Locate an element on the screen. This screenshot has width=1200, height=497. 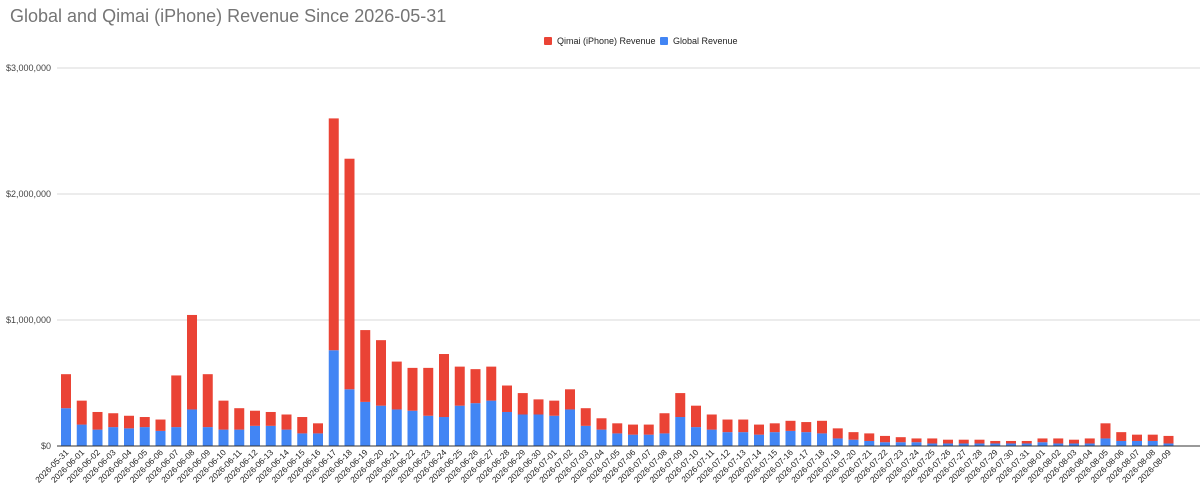
legend-swatch-qimai is located at coordinates (548, 41).